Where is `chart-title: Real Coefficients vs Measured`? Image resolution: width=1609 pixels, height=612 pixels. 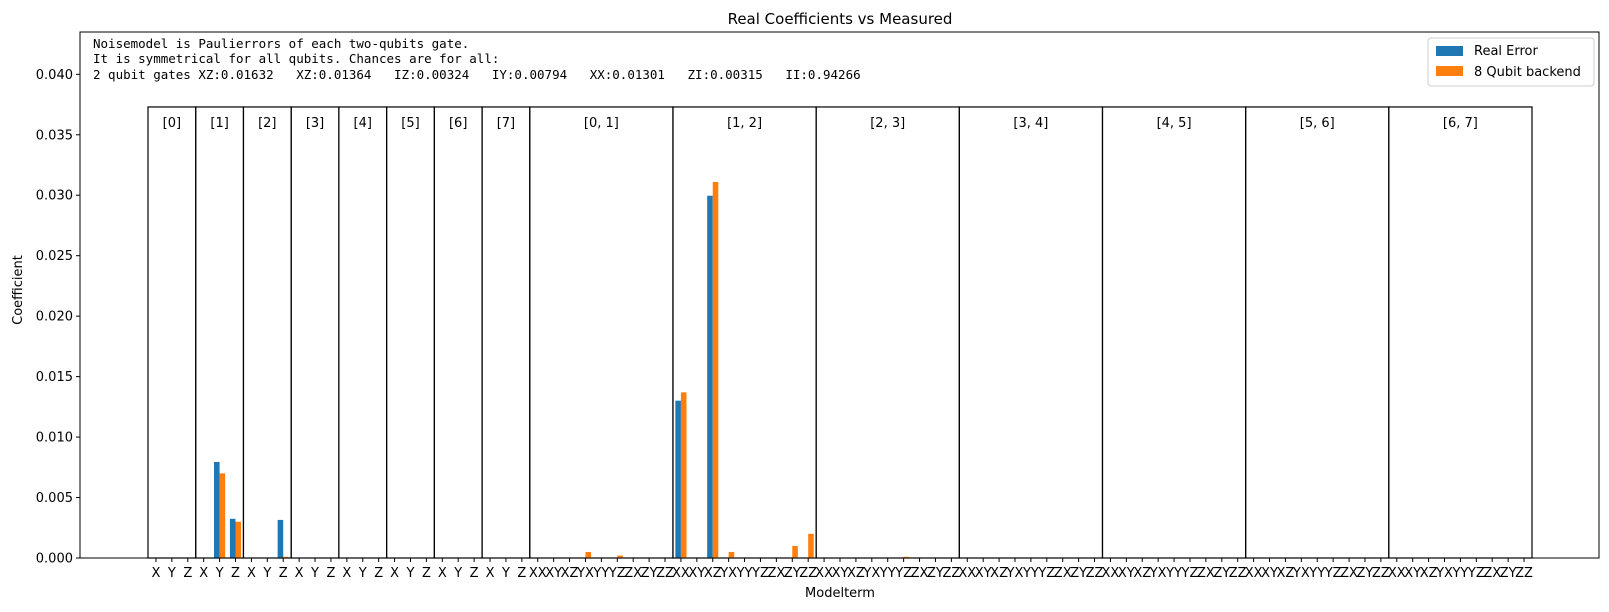 chart-title: Real Coefficients vs Measured is located at coordinates (840, 19).